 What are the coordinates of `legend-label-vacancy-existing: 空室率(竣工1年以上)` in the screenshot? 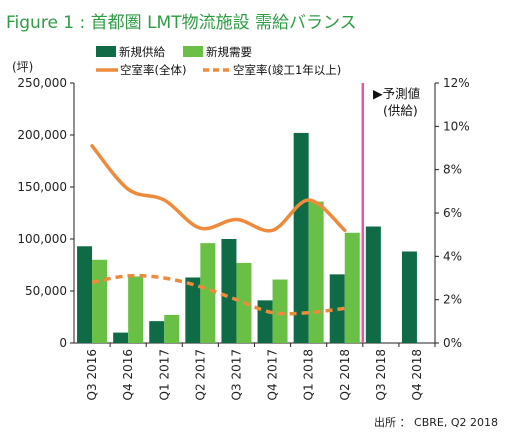 It's located at (287, 70).